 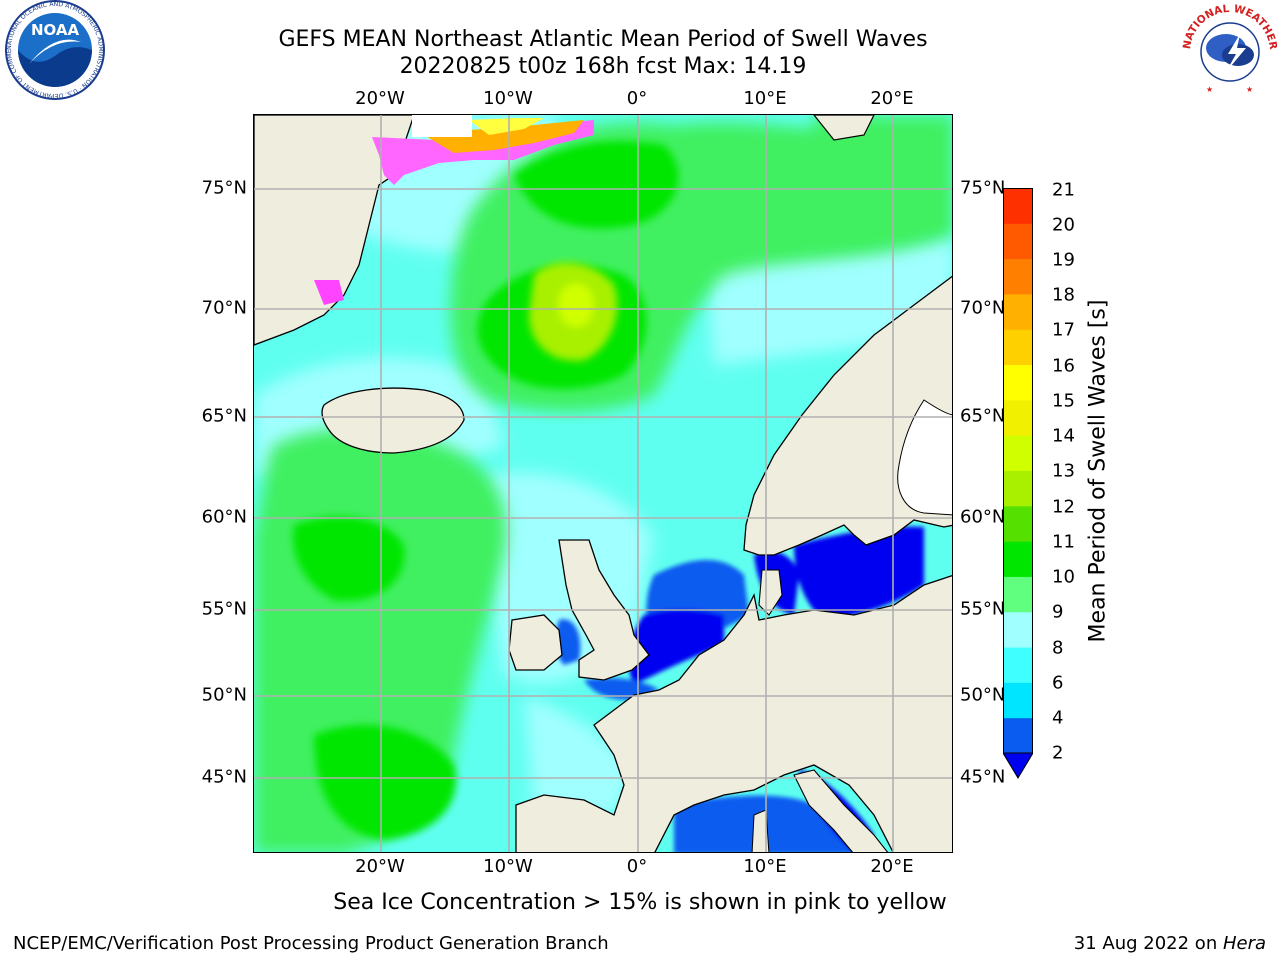 I want to click on colorbar, so click(x=1018, y=484).